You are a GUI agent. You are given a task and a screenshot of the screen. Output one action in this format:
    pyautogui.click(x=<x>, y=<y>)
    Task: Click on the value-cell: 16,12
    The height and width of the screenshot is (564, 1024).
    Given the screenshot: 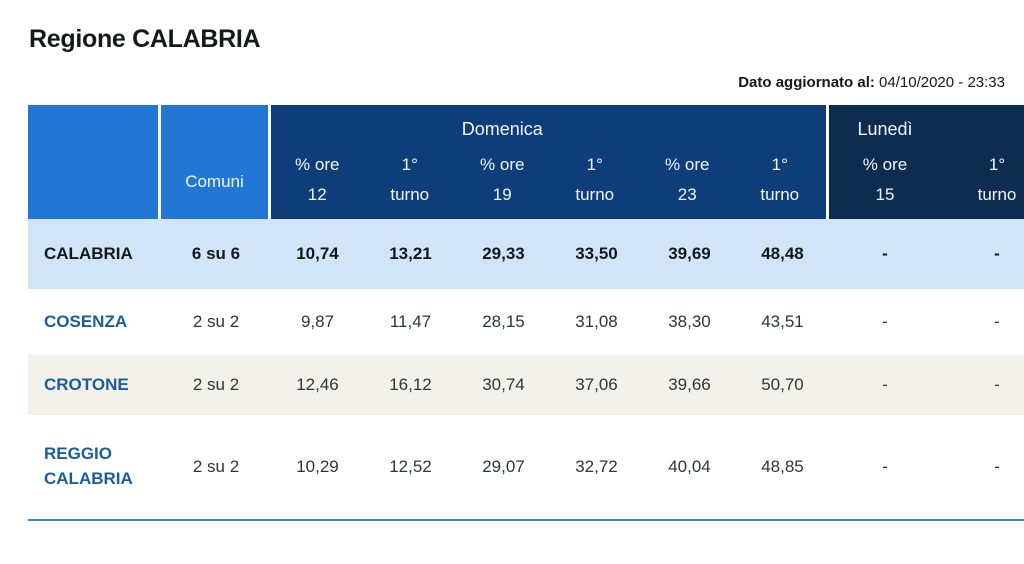 What is the action you would take?
    pyautogui.click(x=410, y=384)
    